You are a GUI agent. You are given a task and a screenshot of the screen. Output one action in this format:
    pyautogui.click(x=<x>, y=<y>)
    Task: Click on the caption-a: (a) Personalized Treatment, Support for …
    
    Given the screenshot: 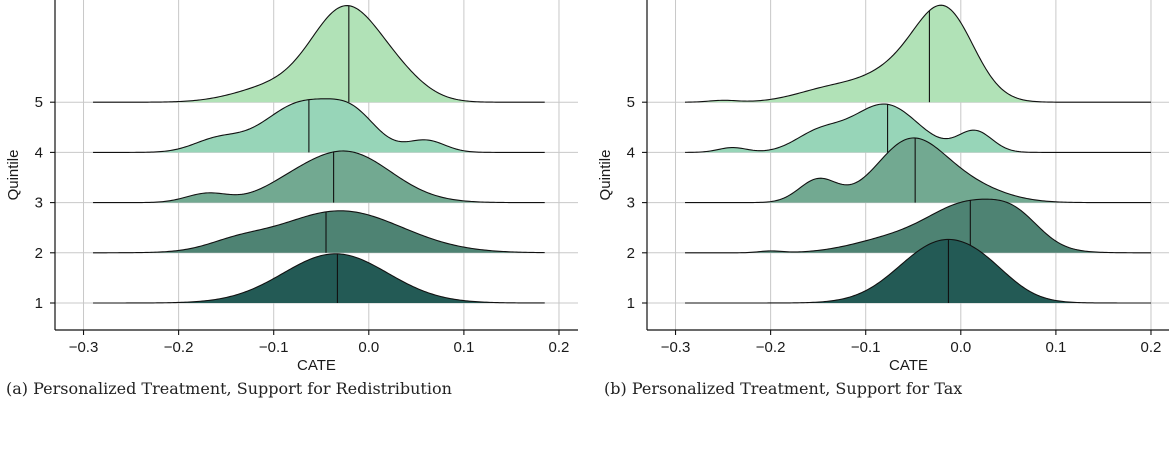 What is the action you would take?
    pyautogui.click(x=229, y=388)
    